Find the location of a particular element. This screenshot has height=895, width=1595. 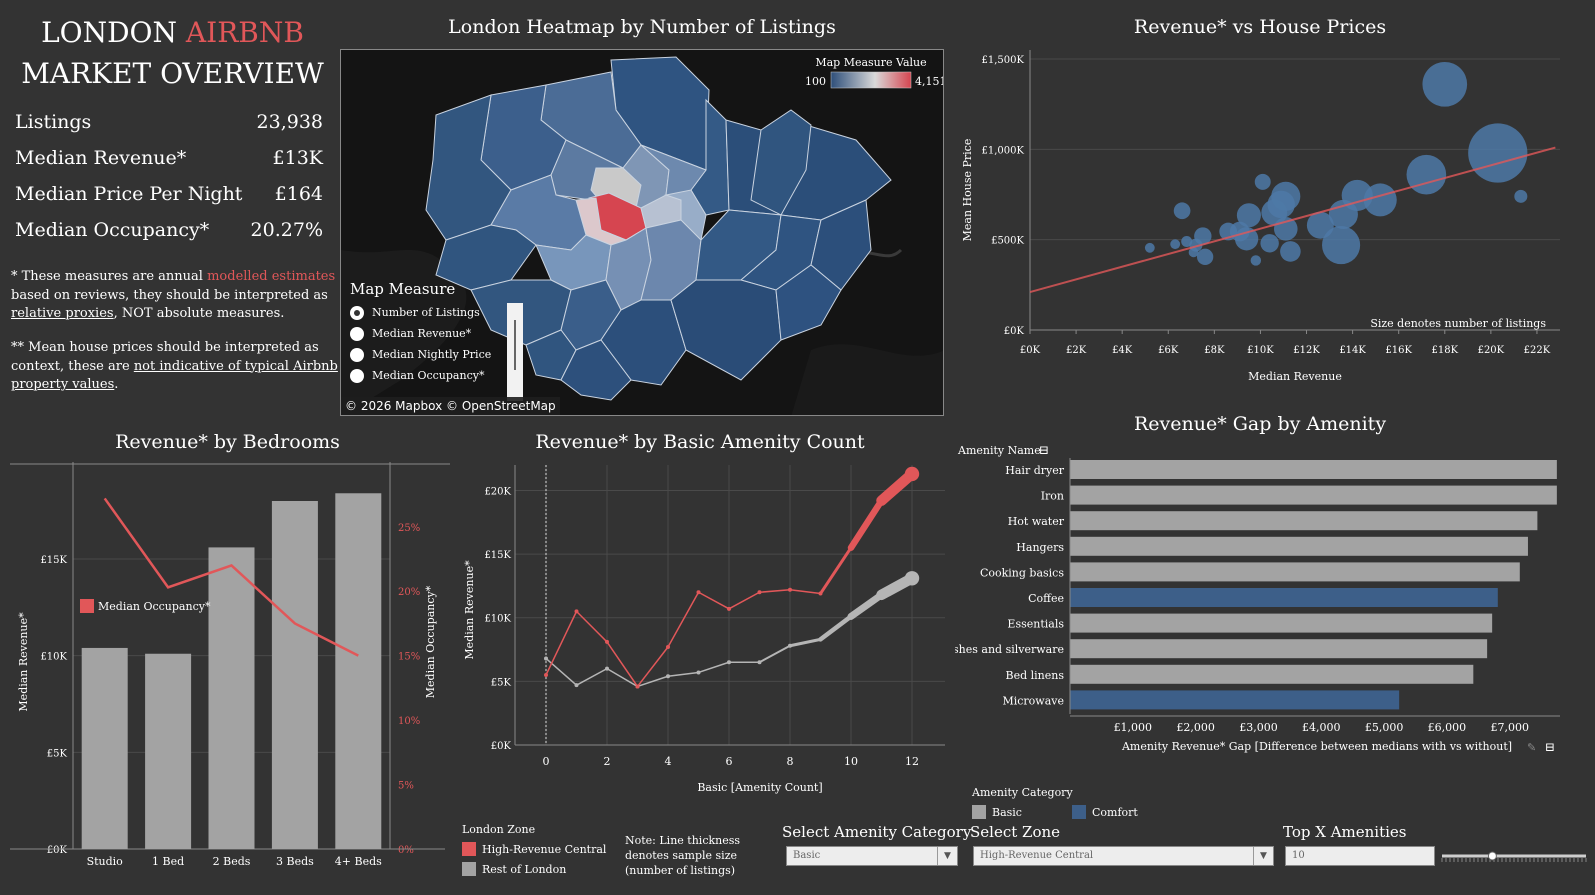

property-values-link: property values is located at coordinates (63, 384).